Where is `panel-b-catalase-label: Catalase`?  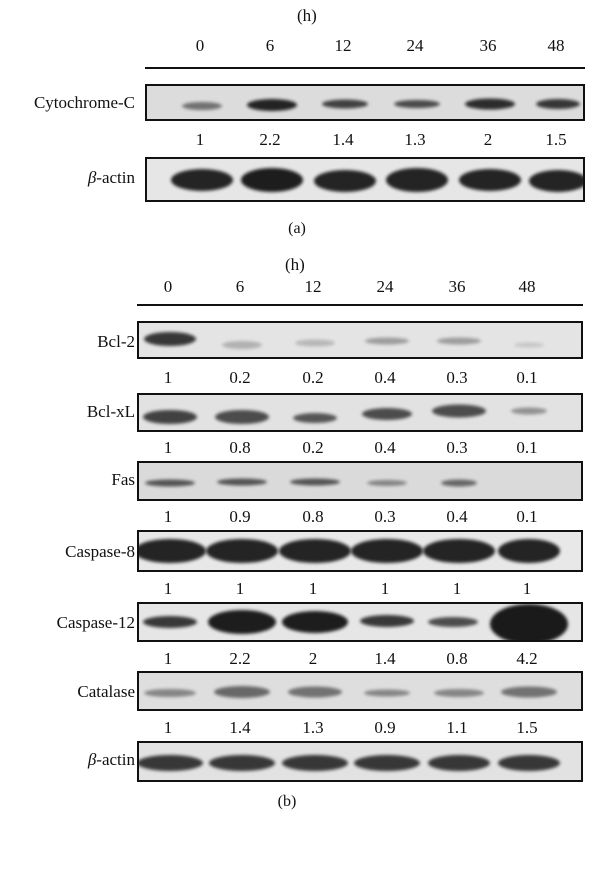
panel-b-catalase-label: Catalase is located at coordinates (106, 691).